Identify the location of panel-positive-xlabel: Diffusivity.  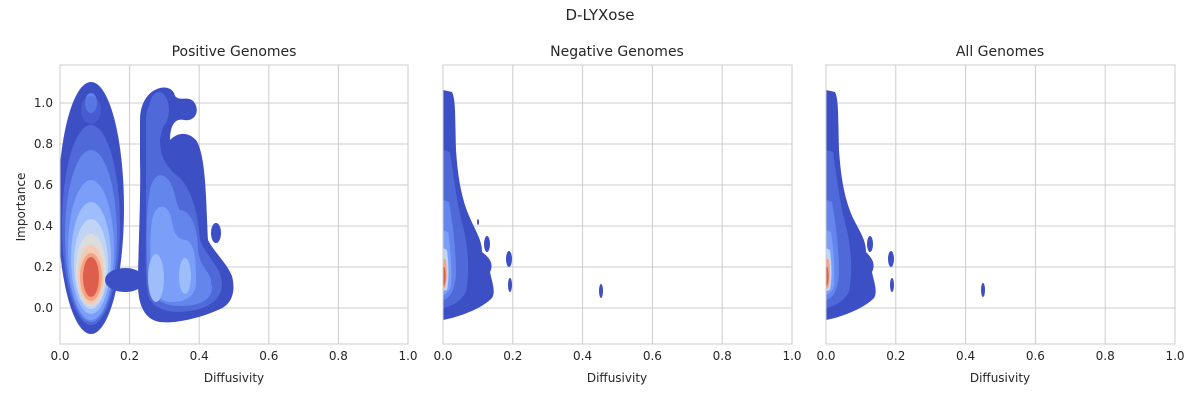
(234, 378).